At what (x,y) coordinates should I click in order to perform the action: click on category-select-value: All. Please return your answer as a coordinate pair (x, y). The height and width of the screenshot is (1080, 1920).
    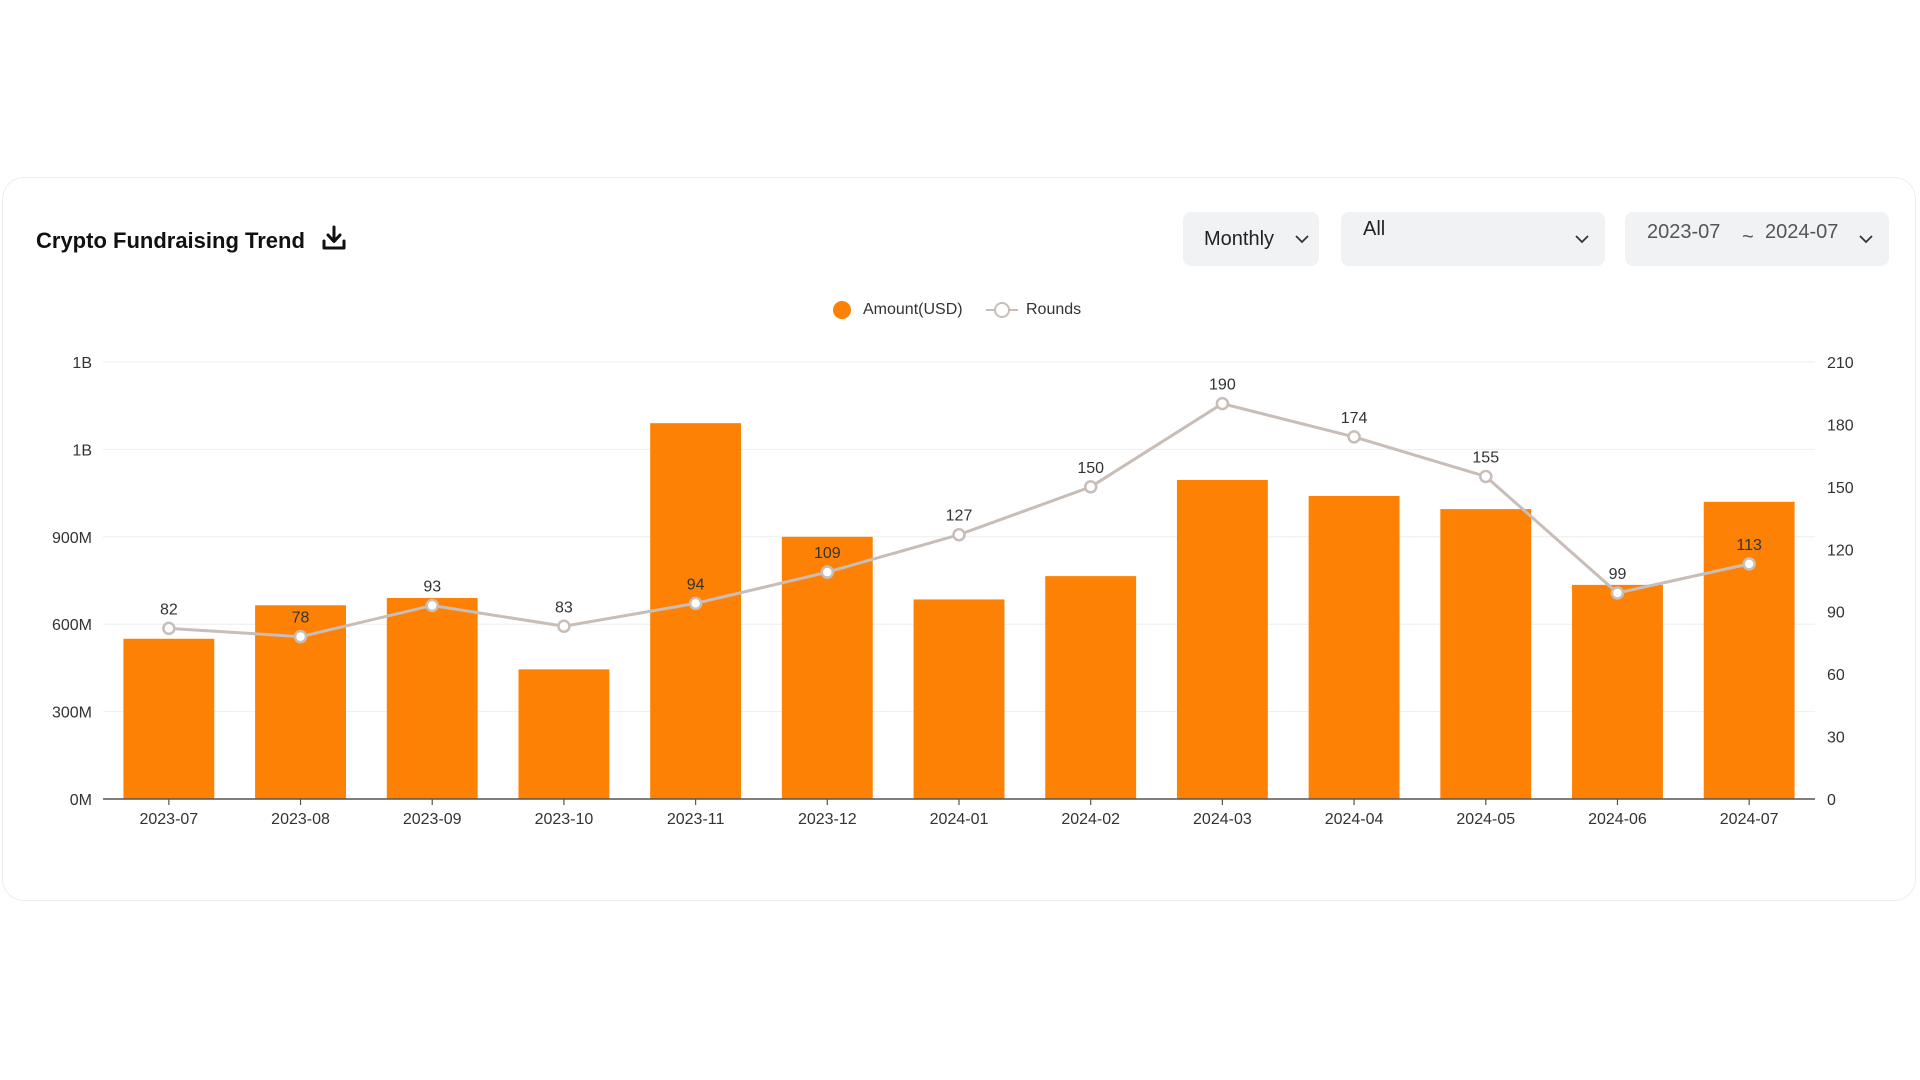
    Looking at the image, I should click on (1374, 229).